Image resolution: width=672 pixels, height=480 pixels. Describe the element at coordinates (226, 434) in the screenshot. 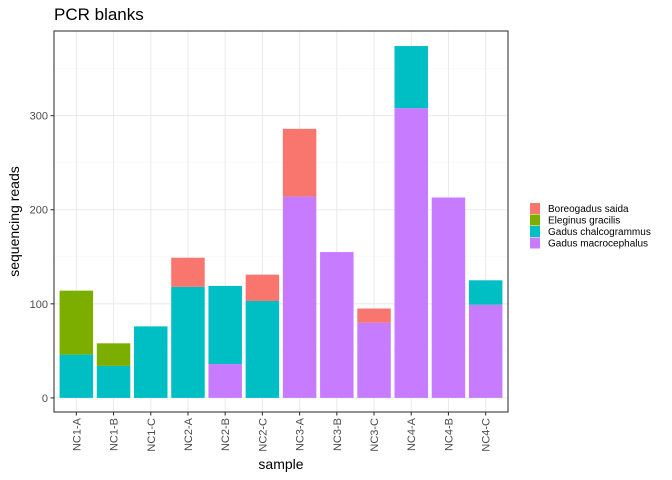

I see `x-tick-label: NC2-B` at that location.